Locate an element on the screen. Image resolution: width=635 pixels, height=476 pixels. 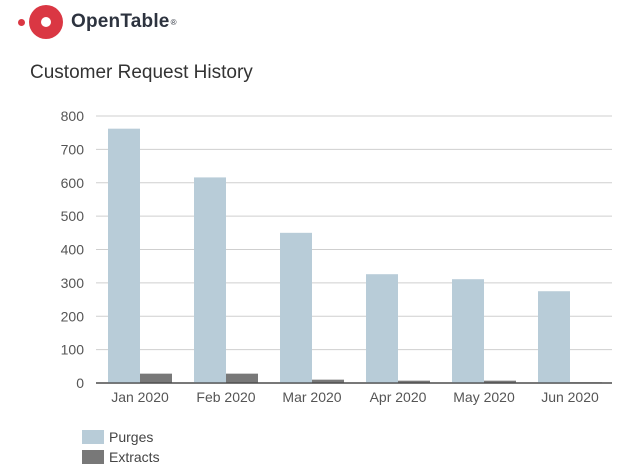
chart-title: Customer Request History is located at coordinates (141, 72).